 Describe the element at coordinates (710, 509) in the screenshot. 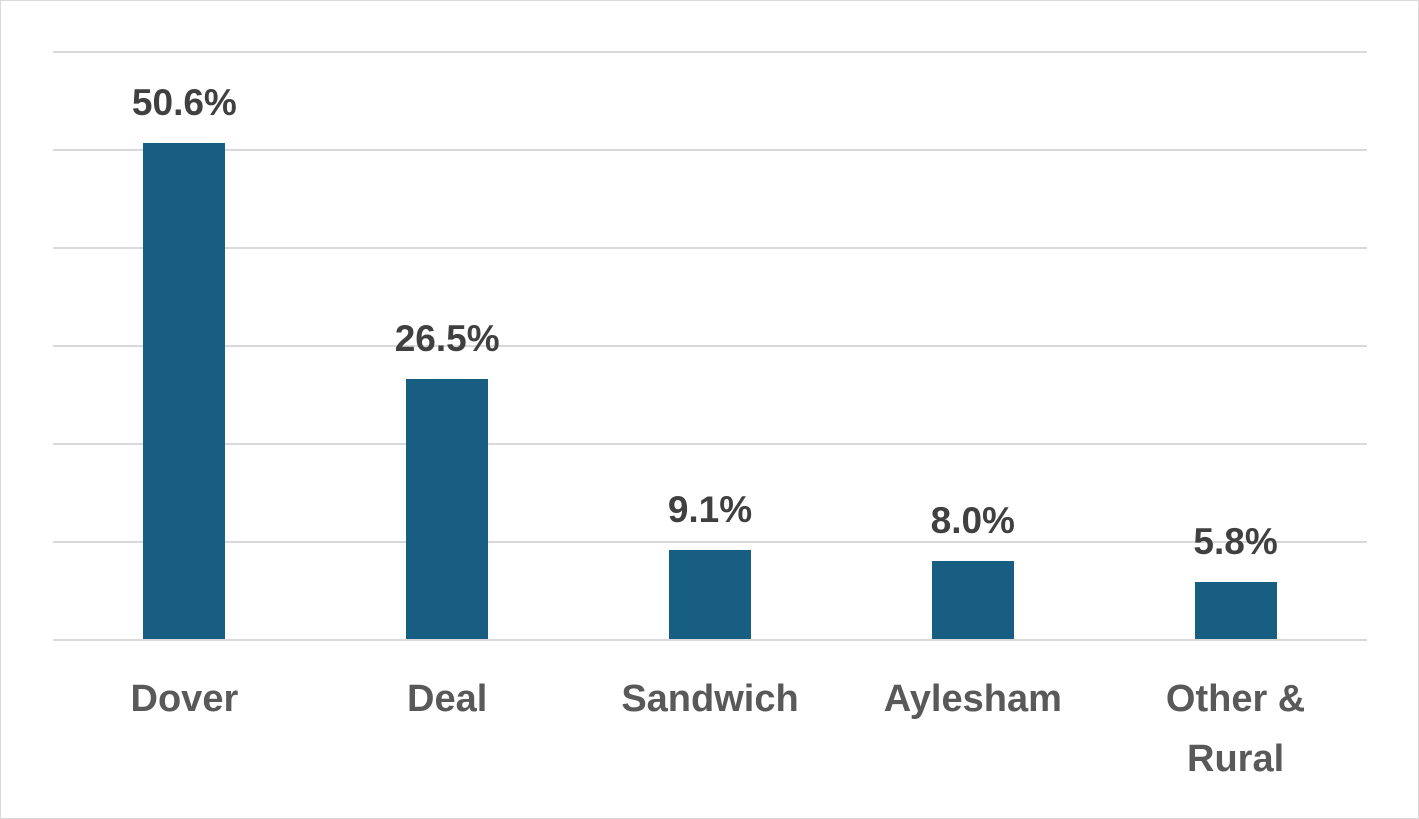

I see `value-label: 9.1%` at that location.